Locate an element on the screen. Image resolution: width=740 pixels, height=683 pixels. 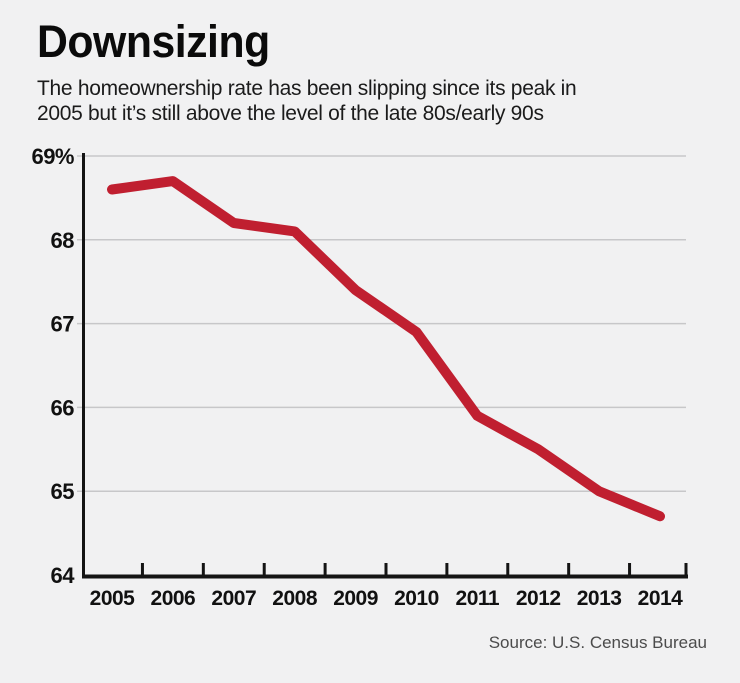
x-tick-label: 2011 is located at coordinates (478, 598).